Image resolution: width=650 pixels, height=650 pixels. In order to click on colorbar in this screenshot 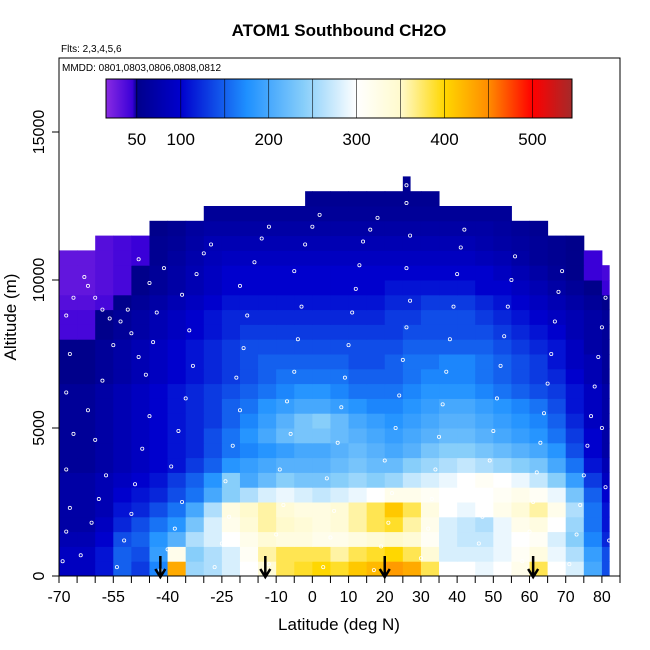, I will do `click(339, 98)`.